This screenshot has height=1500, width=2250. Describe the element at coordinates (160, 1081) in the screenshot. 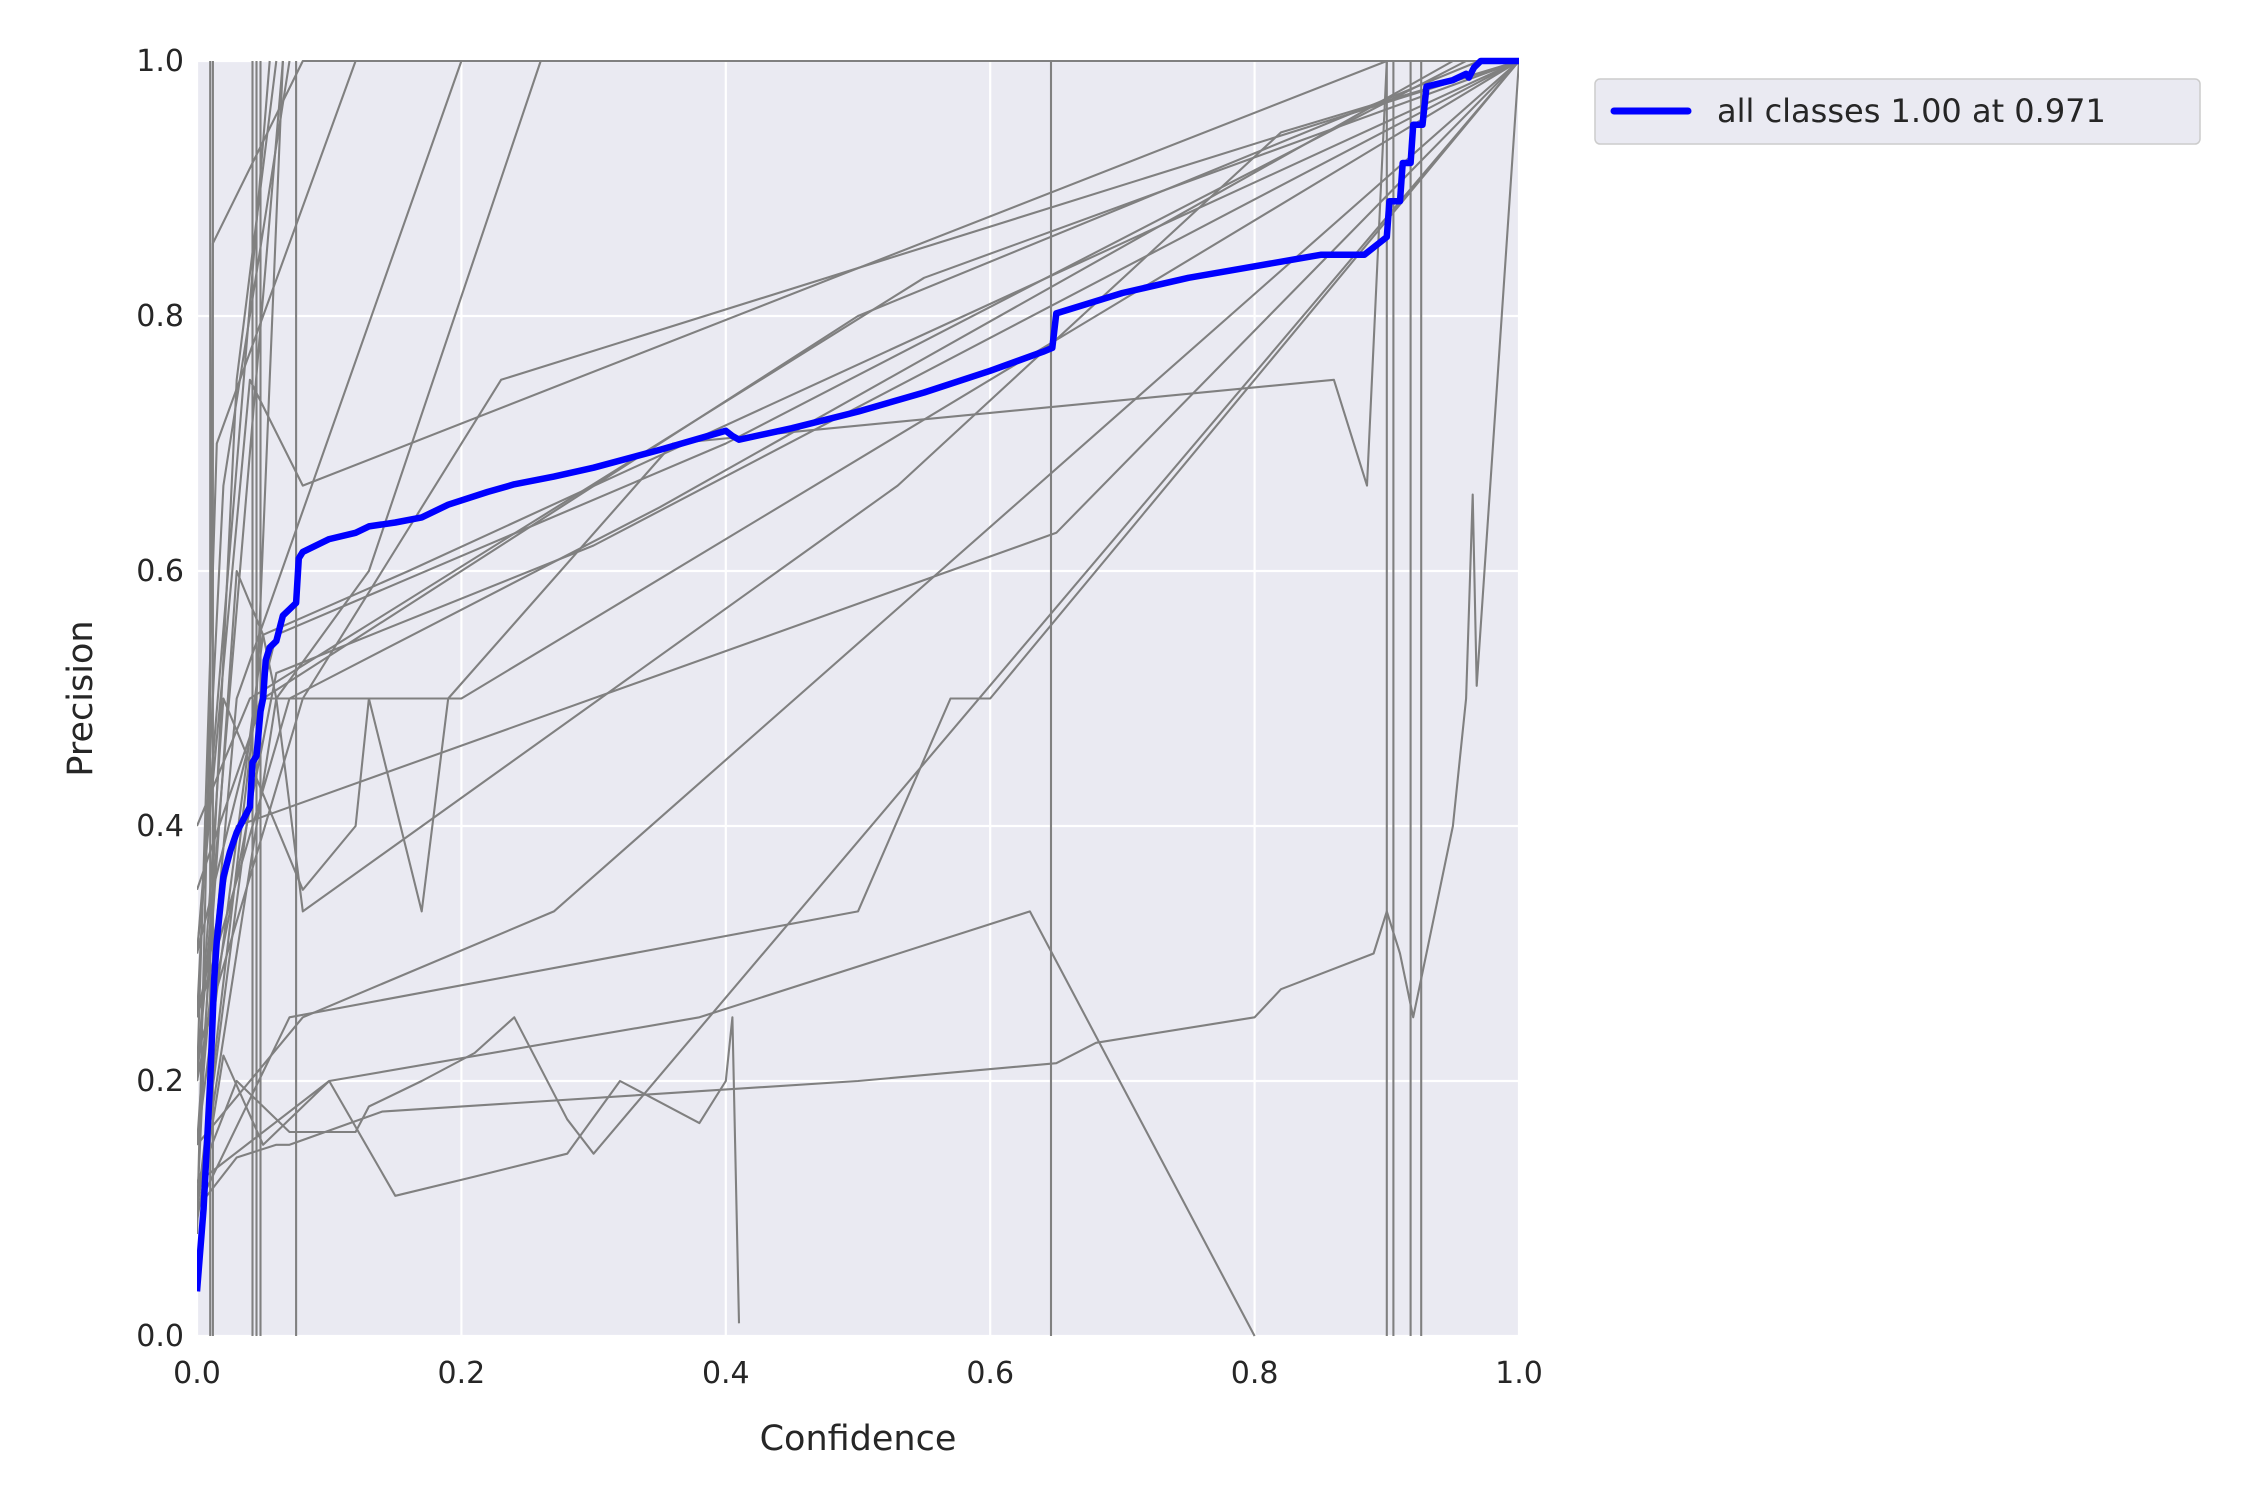

I see `y-tick-label: 0.2` at that location.